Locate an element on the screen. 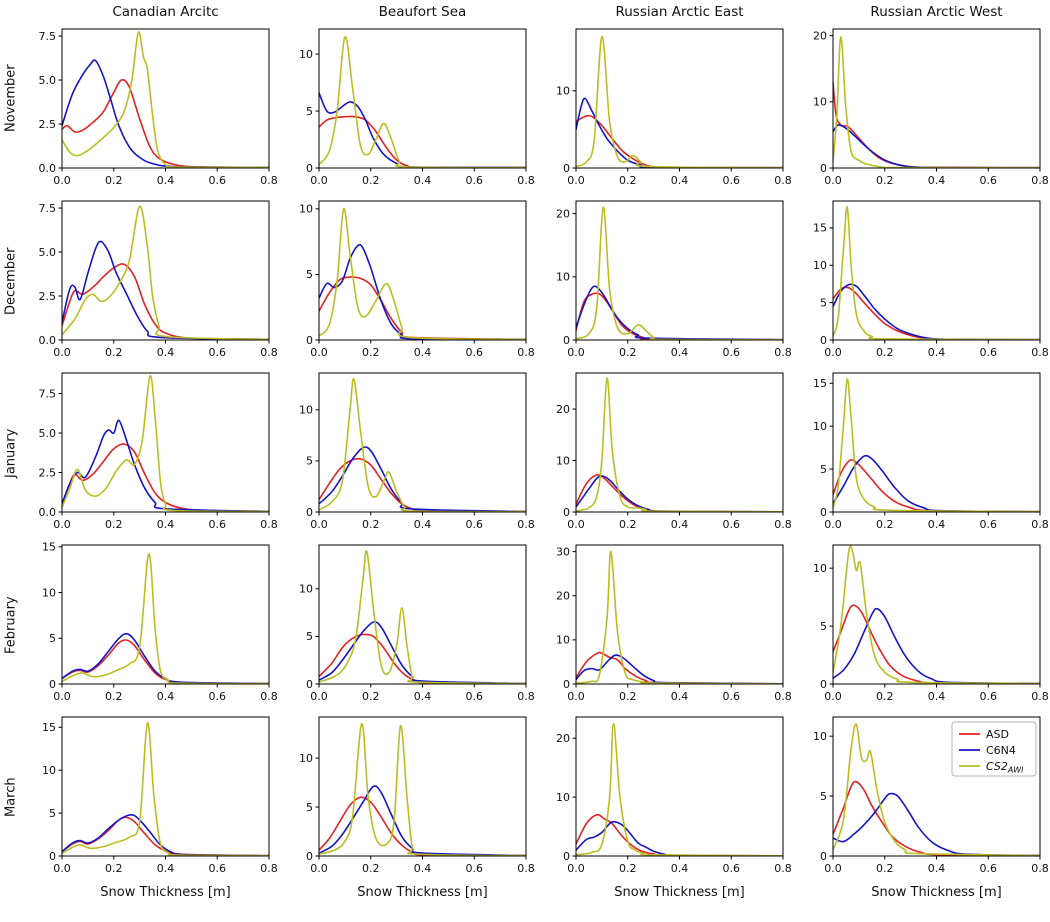 Image resolution: width=1050 pixels, height=922 pixels. y-tick-label: 0.0 is located at coordinates (48, 168).